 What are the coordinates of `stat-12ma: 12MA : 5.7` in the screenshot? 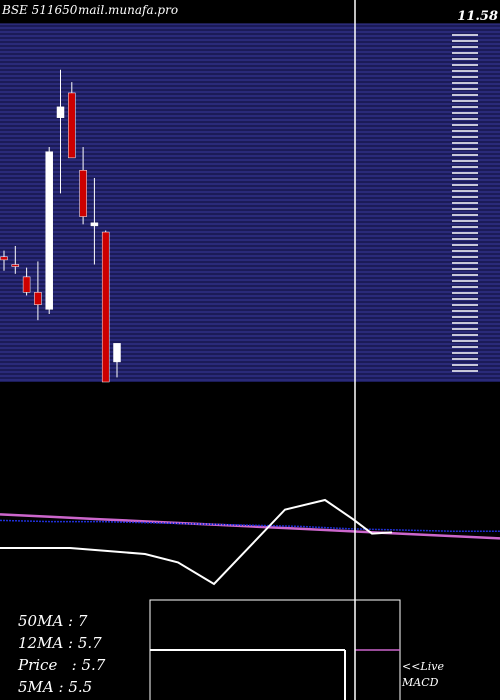 It's located at (60, 643).